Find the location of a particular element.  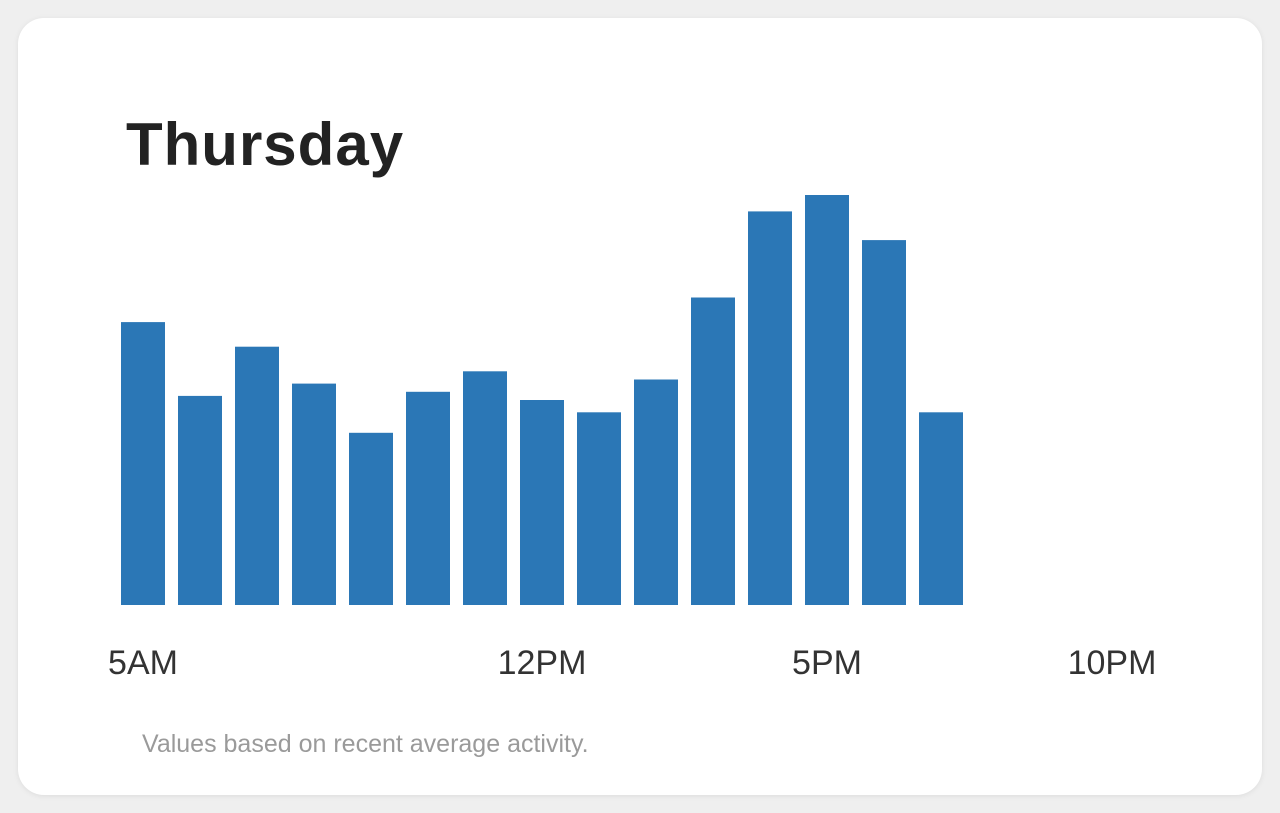

bar-6PM is located at coordinates (884, 422).